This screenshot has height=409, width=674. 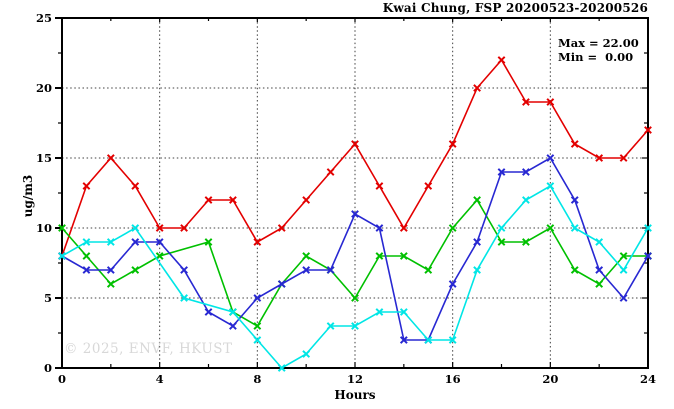 I want to click on maxmin-annotation: Max = 22.00 Min = 0.00, so click(x=598, y=50).